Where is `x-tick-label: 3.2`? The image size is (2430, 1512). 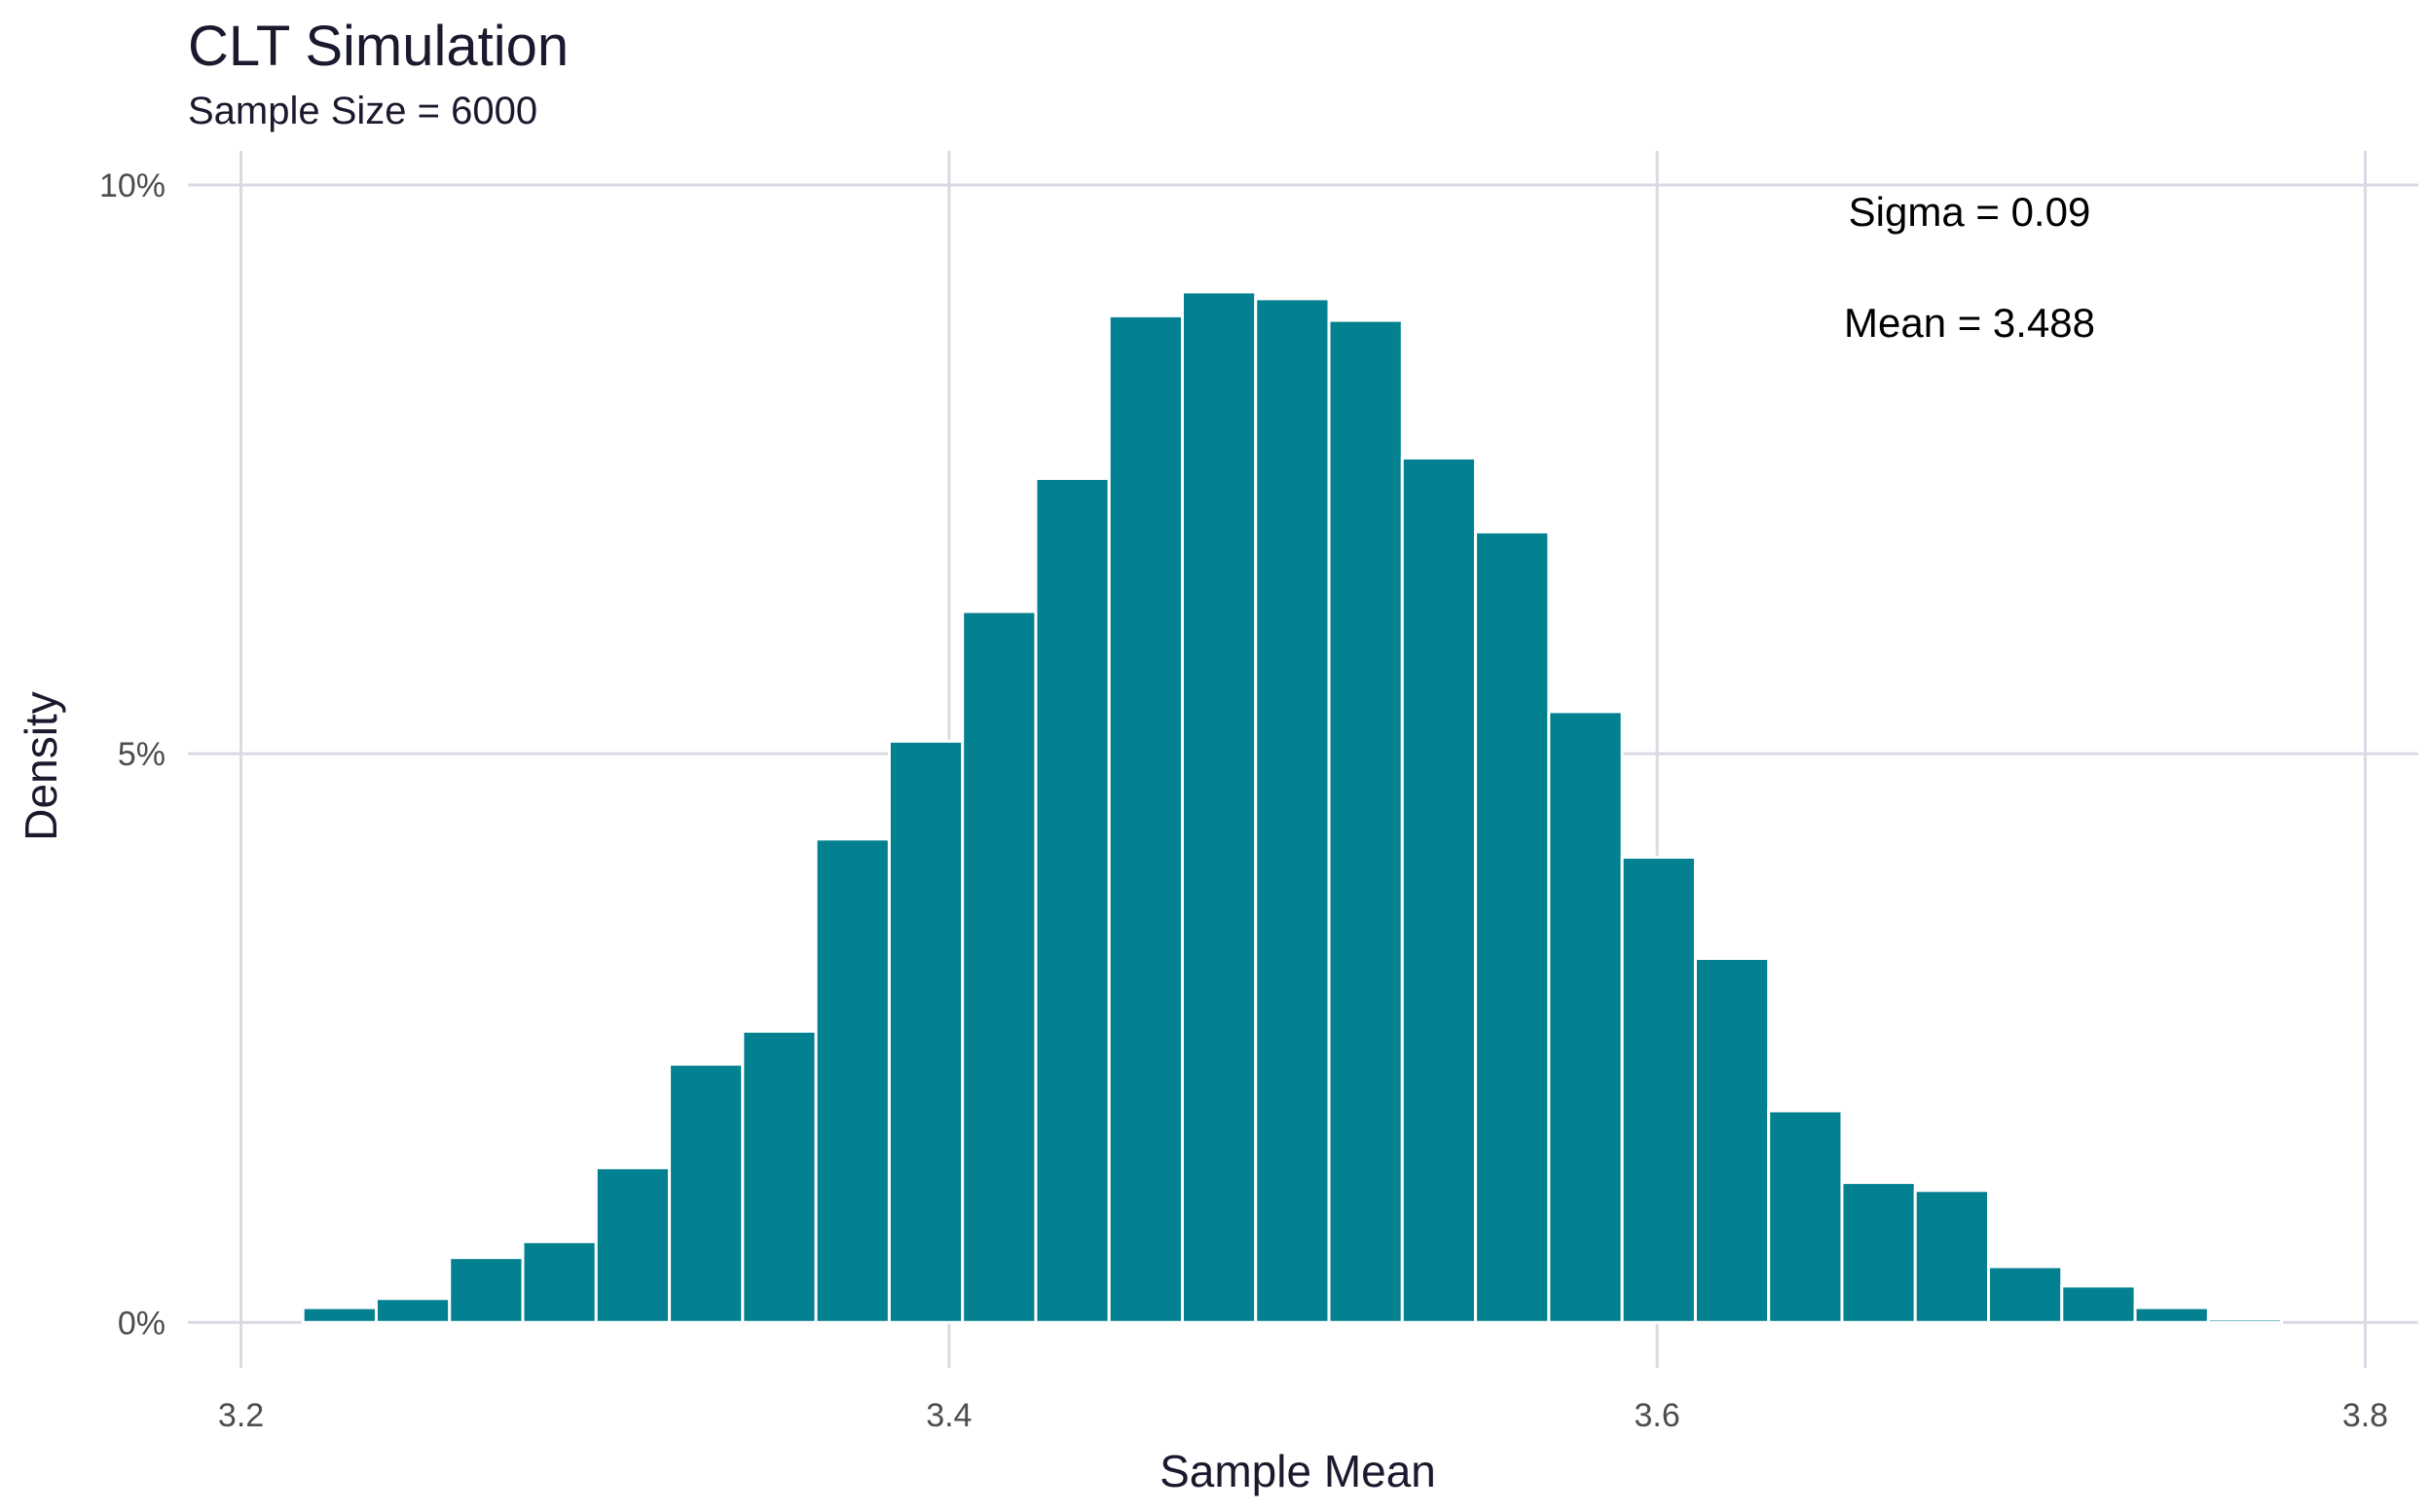
x-tick-label: 3.2 is located at coordinates (241, 1415).